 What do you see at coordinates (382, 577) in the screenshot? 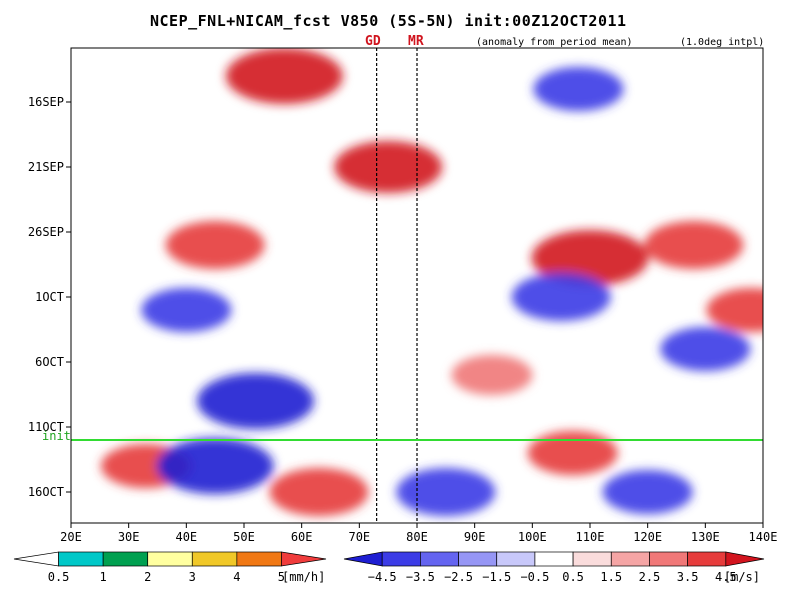
I see `wind-legend-label: −4.5` at bounding box center [382, 577].